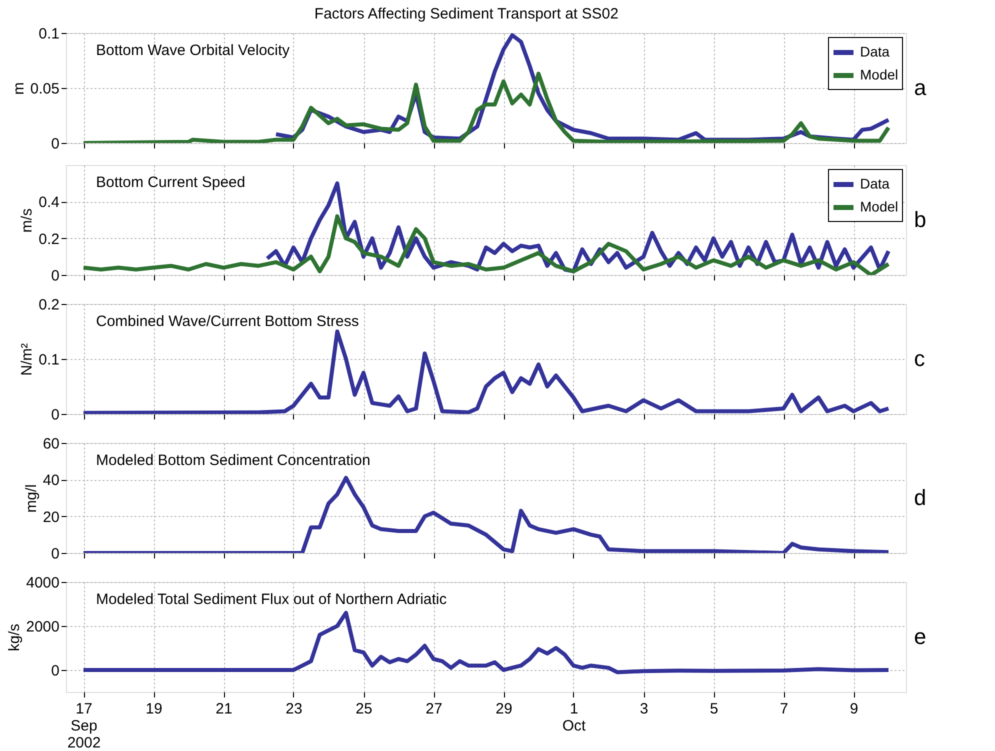 This screenshot has height=751, width=995. What do you see at coordinates (233, 460) in the screenshot?
I see `annotation: Modeled Bottom Sediment Concentration` at bounding box center [233, 460].